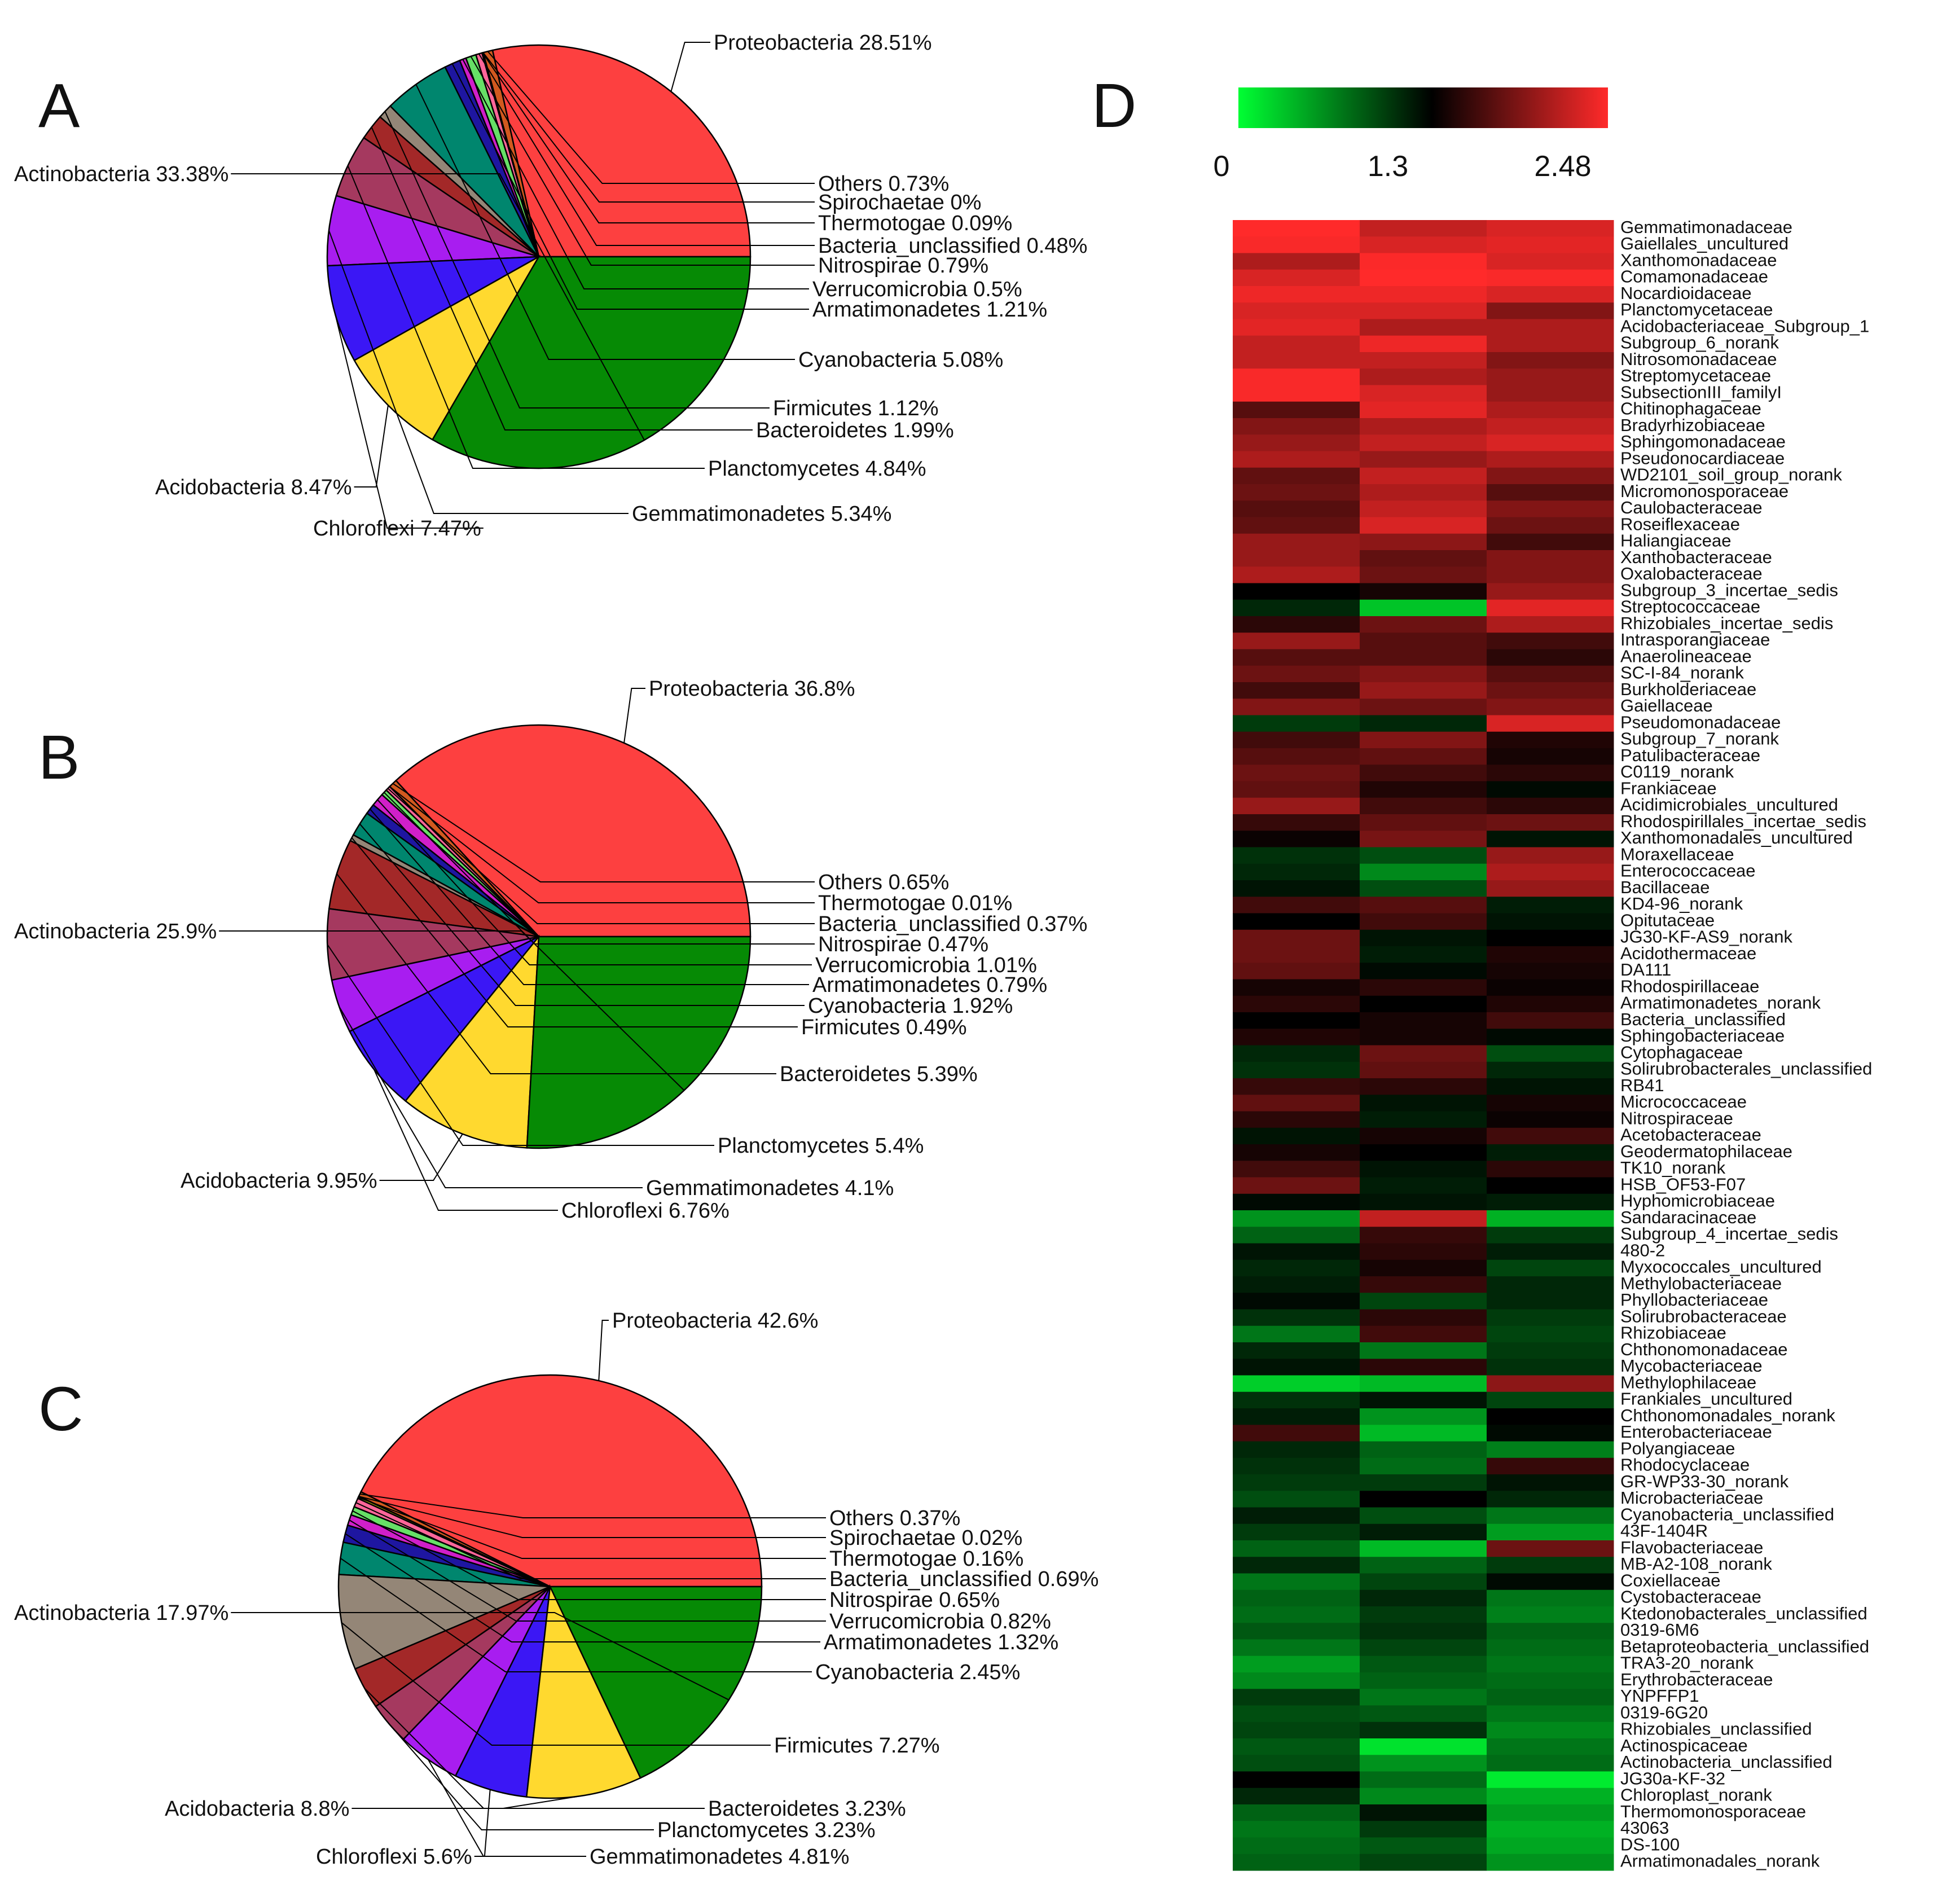 The width and height of the screenshot is (1960, 1893). I want to click on pie-slice-label: Chloroflexi 6.76%, so click(645, 1211).